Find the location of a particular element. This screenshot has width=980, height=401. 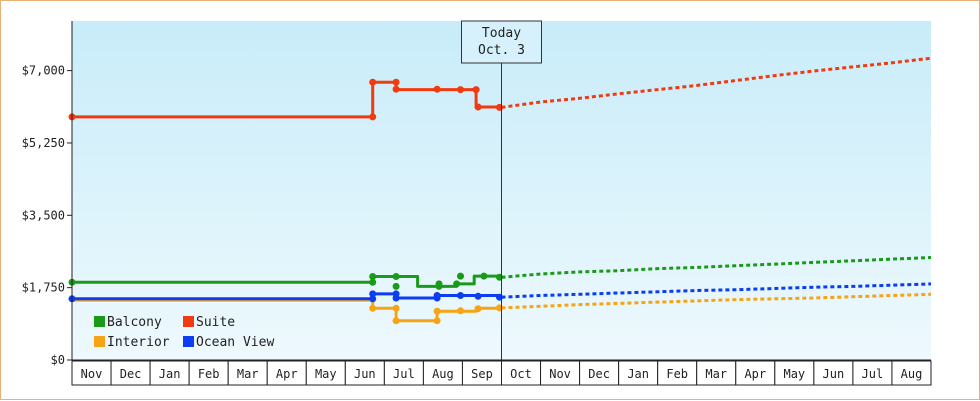

x-tick-label: Oct is located at coordinates (521, 374).